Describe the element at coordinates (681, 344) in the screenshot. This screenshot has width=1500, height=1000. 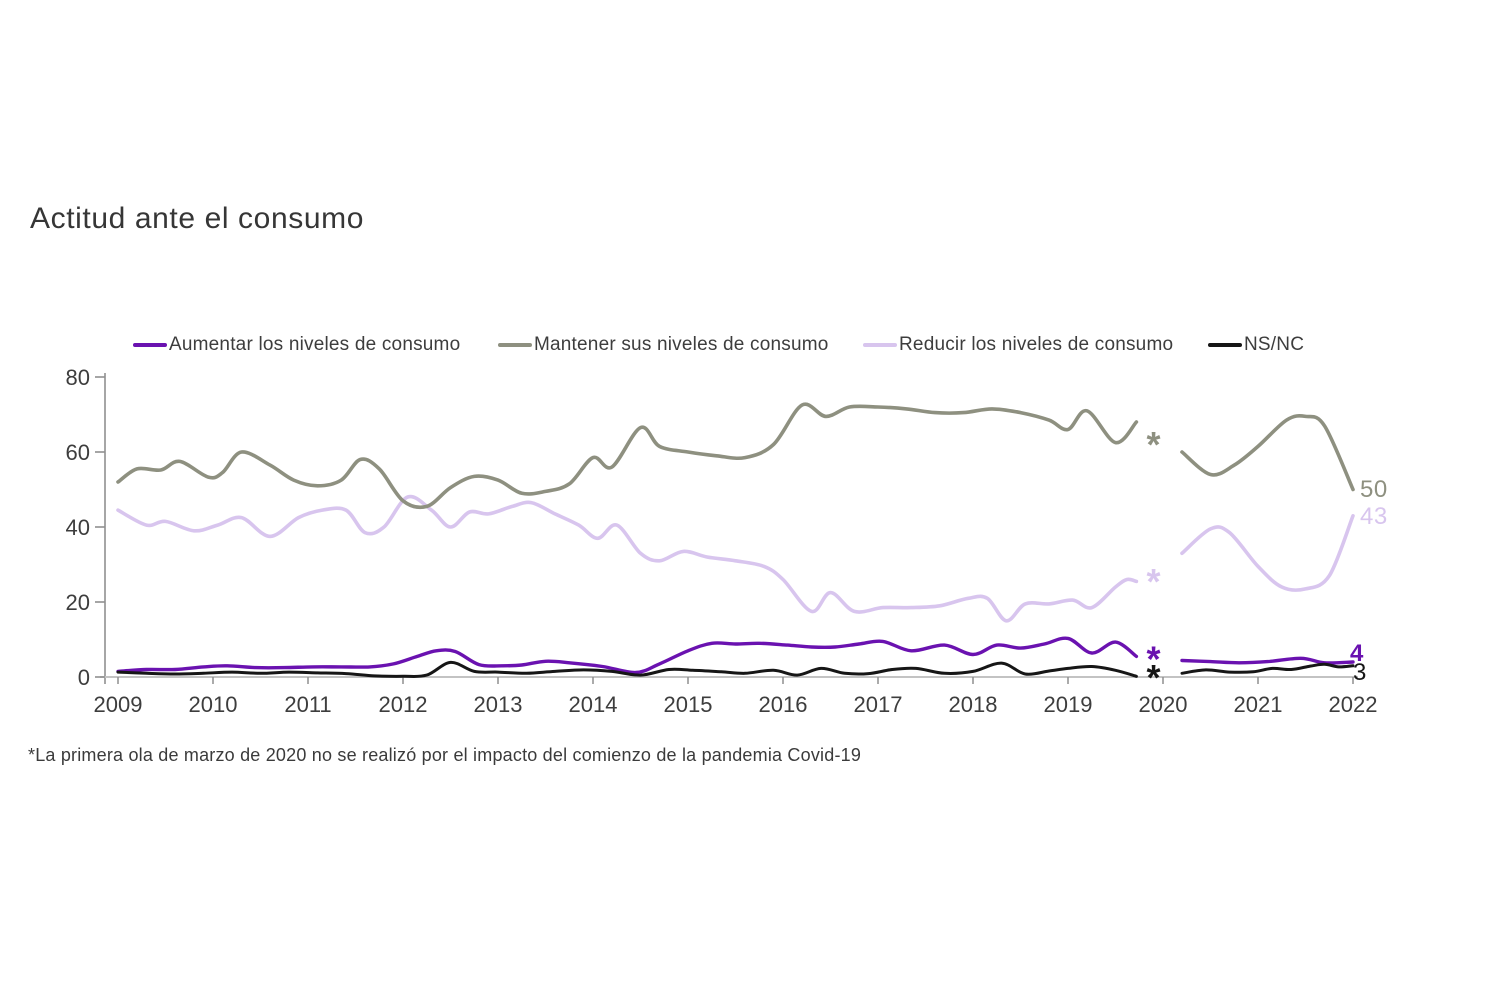
I see `legend-label-mantener: Mantener sus niveles de consumo` at that location.